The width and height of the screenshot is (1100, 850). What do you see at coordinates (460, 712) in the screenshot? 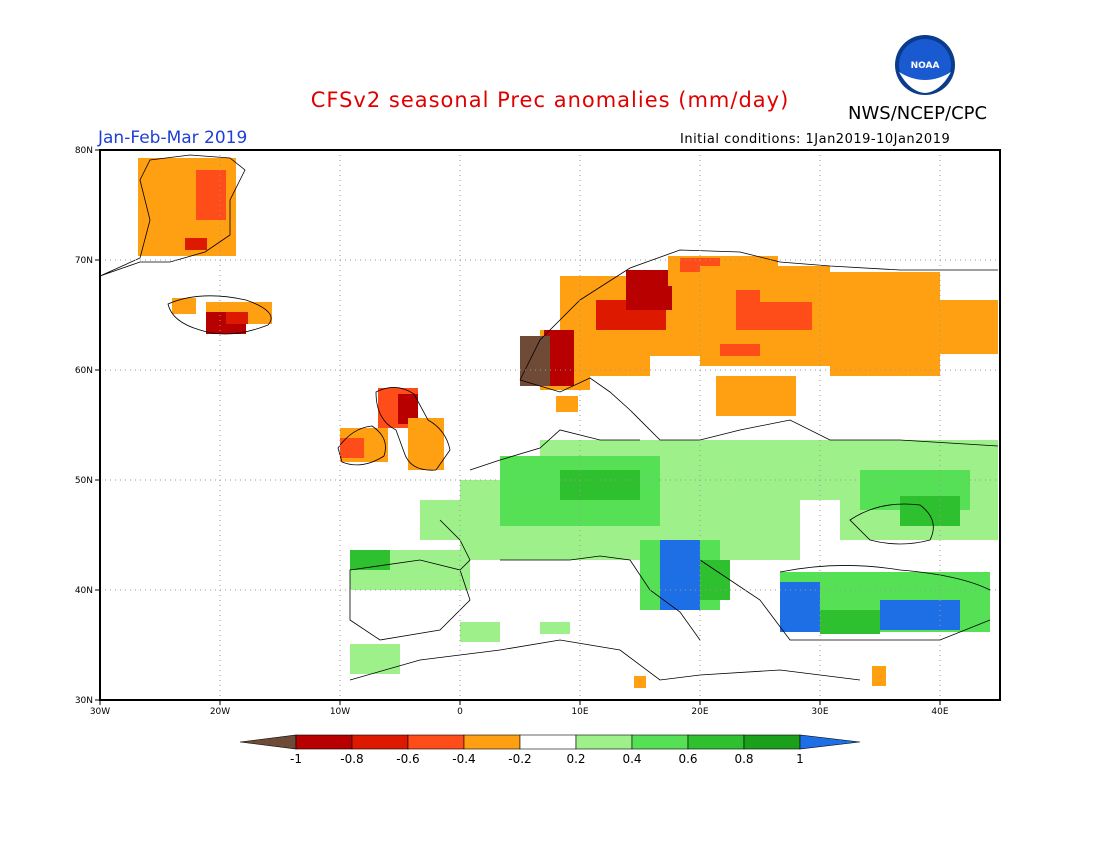
I see `lon-label: 0` at bounding box center [460, 712].